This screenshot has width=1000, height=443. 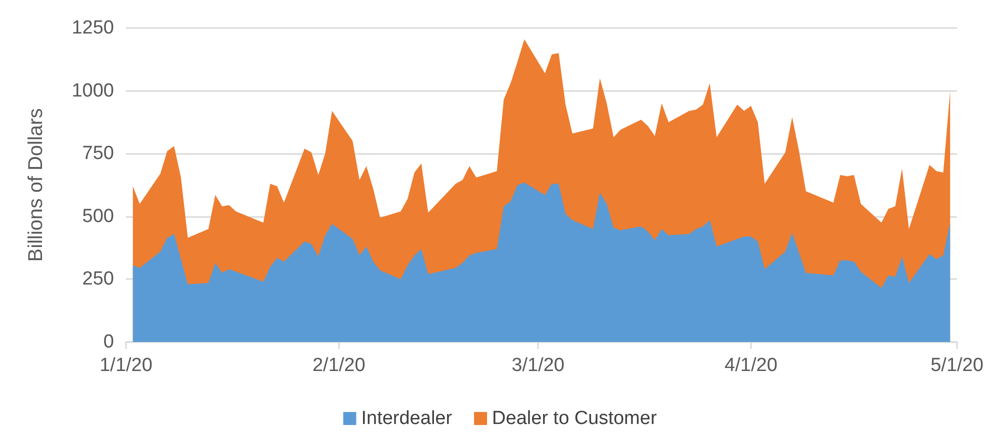 I want to click on y-tick-label: 250, so click(x=98, y=279).